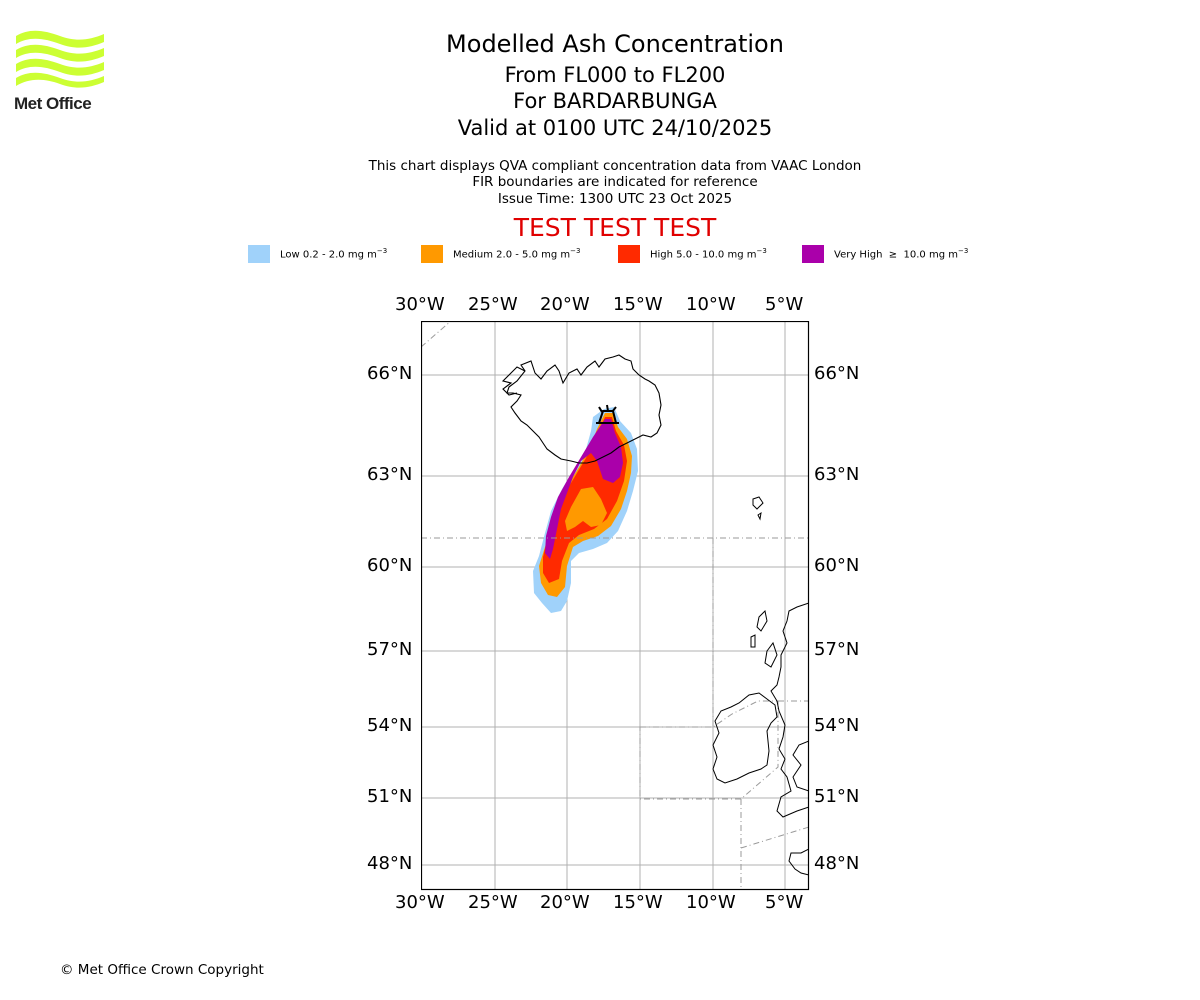 This screenshot has width=1200, height=1000. I want to click on legend-swatch-very-high, so click(813, 253).